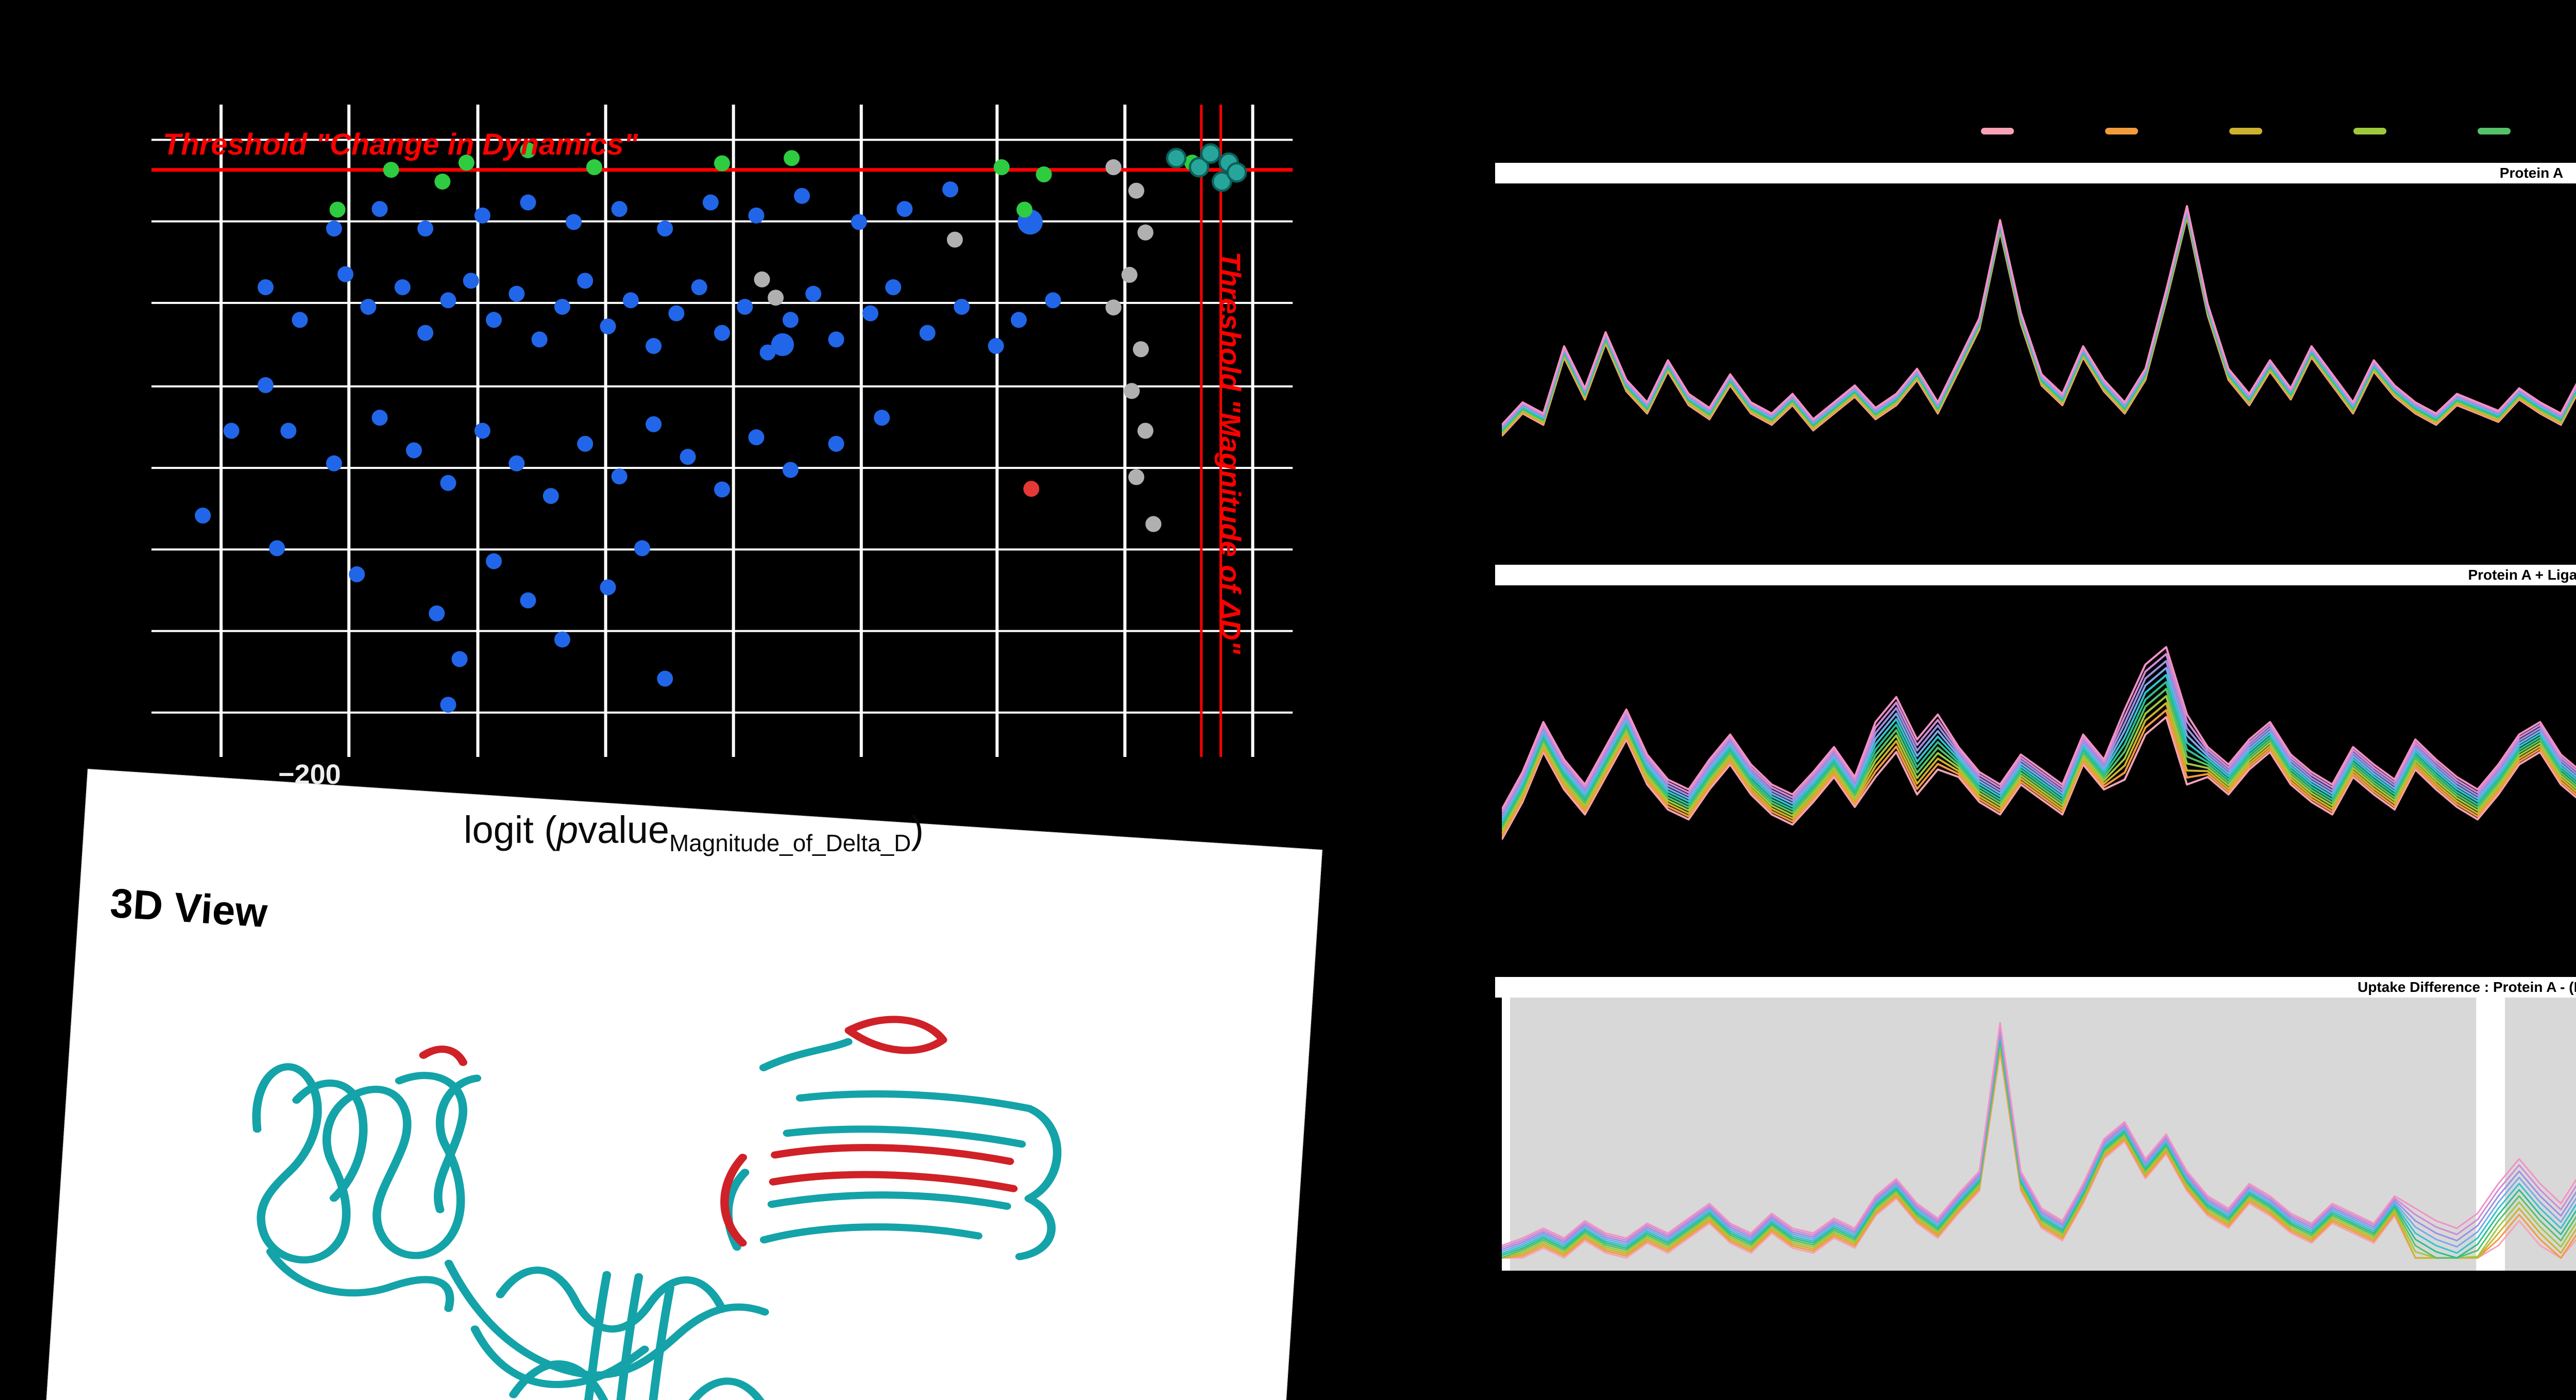  I want to click on uptake-difference-chart, so click(2039, 1134).